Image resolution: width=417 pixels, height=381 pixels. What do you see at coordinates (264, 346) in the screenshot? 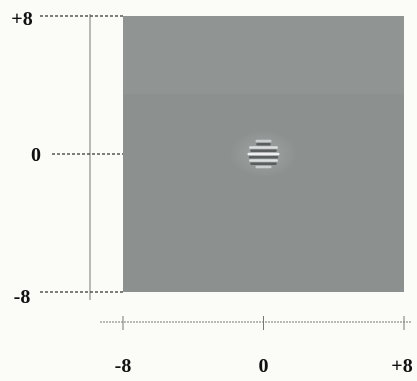
I see `x-axis-ticks: -8 0 +8` at bounding box center [264, 346].